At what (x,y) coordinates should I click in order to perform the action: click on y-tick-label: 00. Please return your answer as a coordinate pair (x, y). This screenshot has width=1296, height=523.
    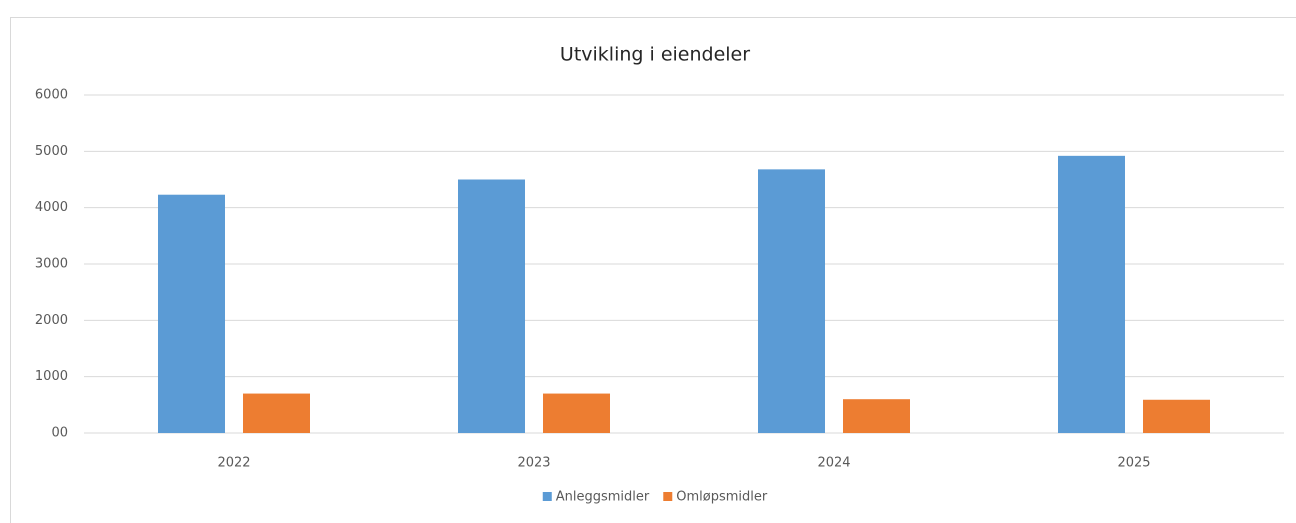
    Looking at the image, I should click on (59, 433).